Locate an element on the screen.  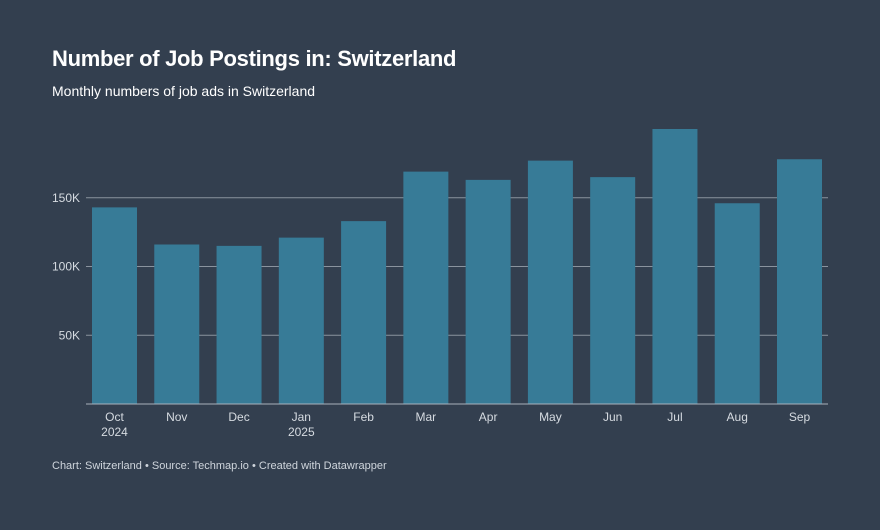
x-tick-label: Jan is located at coordinates (301, 417).